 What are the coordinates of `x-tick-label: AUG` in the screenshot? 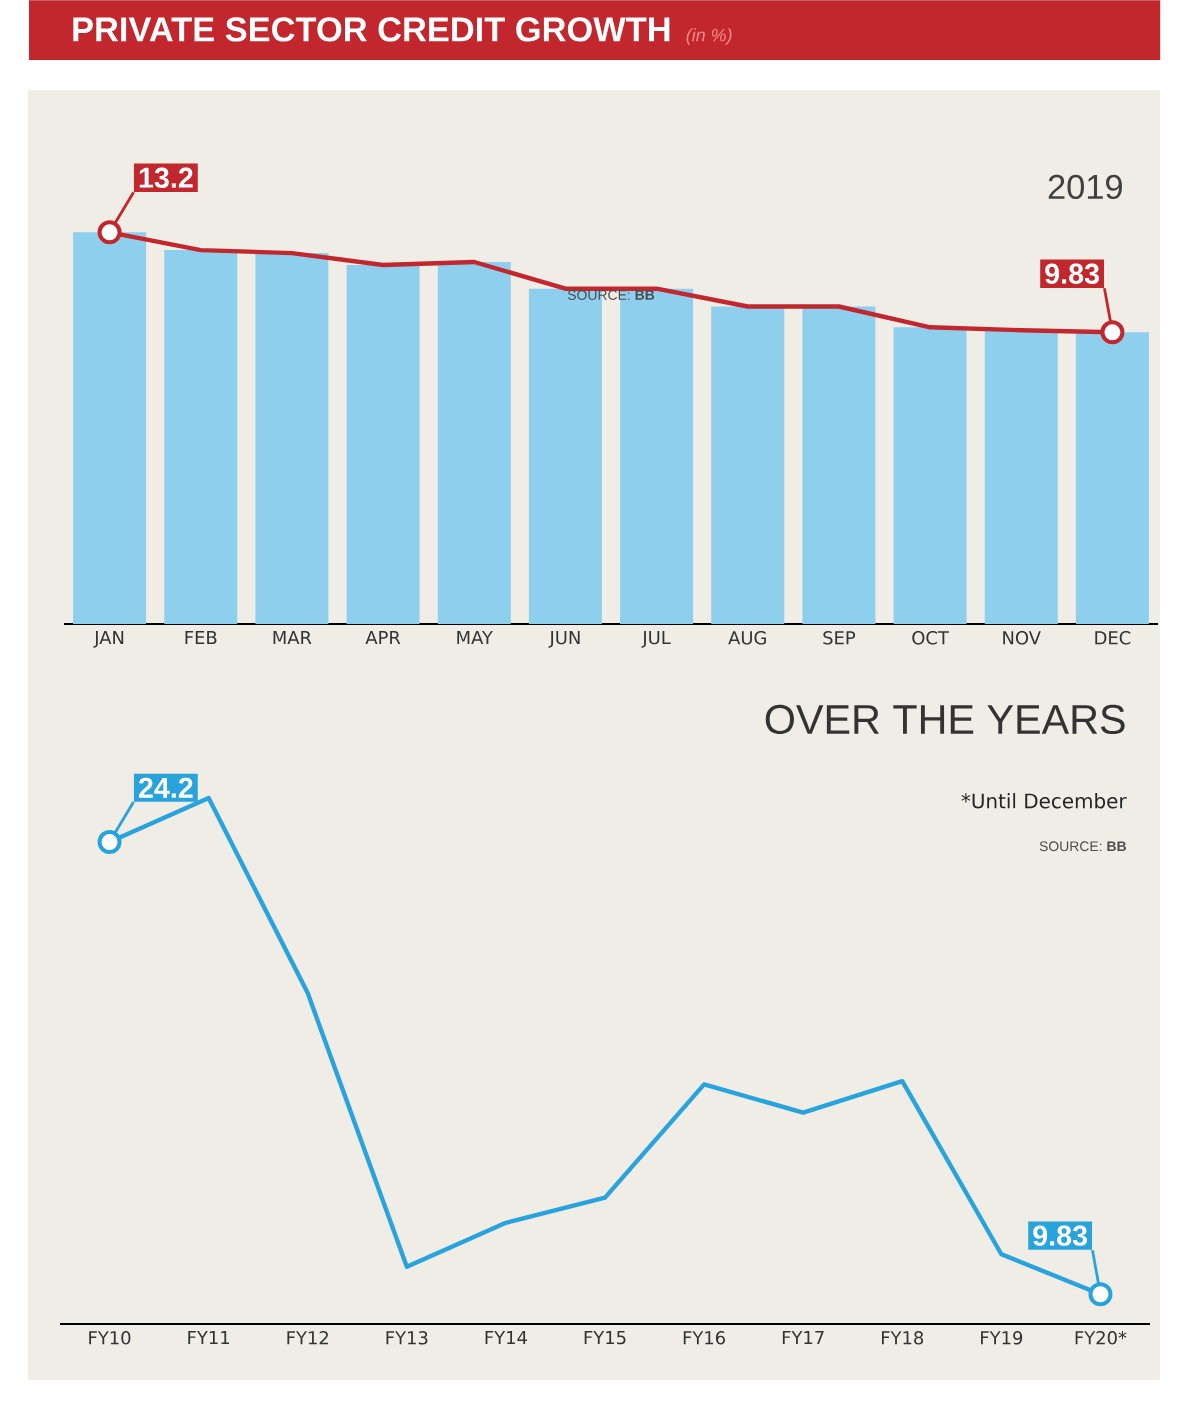 It's located at (747, 638).